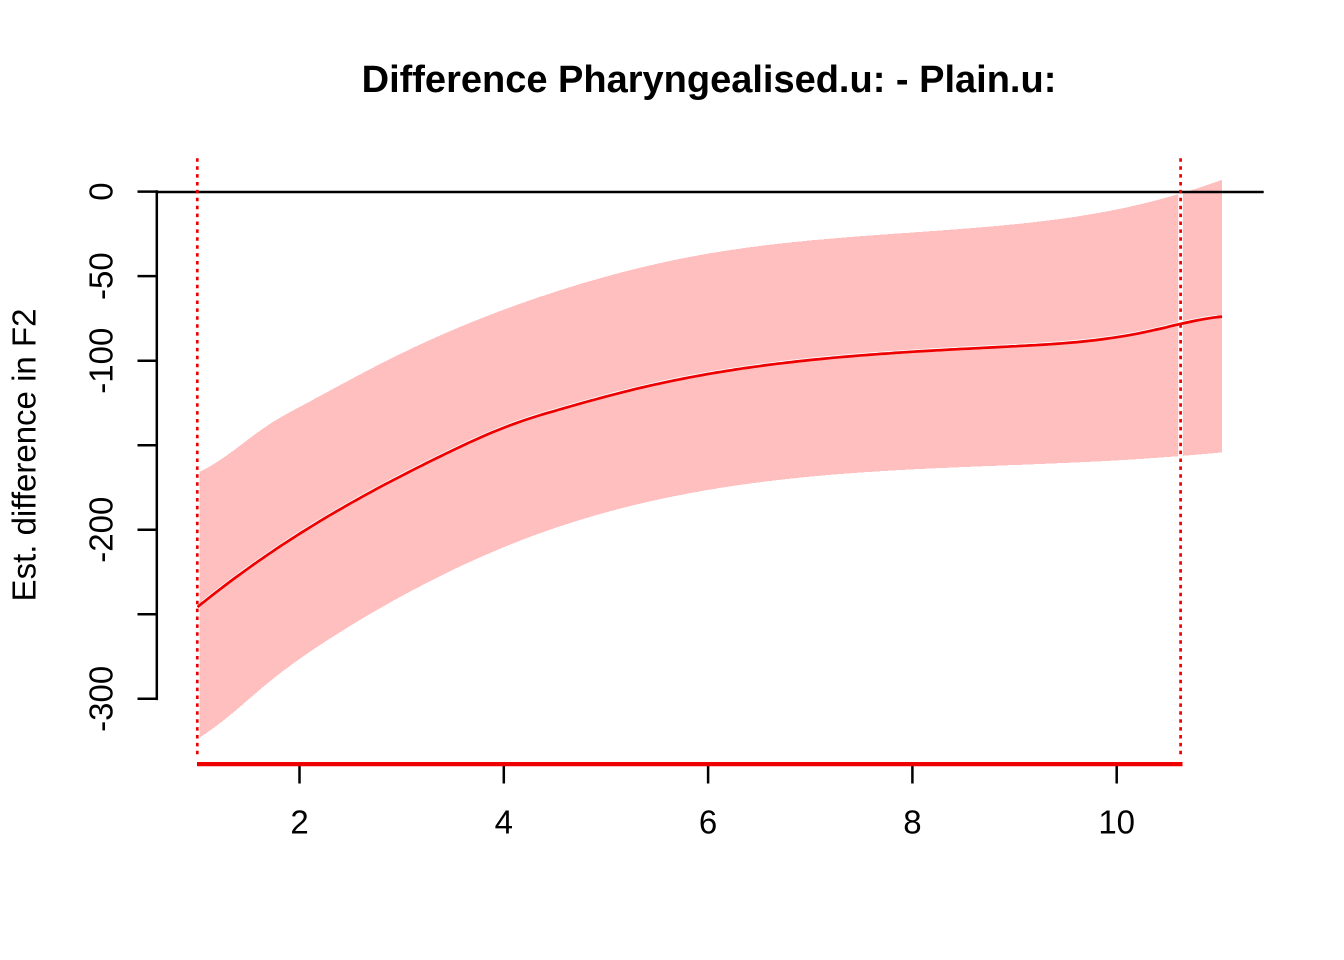 The image size is (1344, 960). I want to click on svg-text:Difference Pharyngealised.u: -: Difference Pharyngealised.u: - Plain.u:, so click(709, 80).